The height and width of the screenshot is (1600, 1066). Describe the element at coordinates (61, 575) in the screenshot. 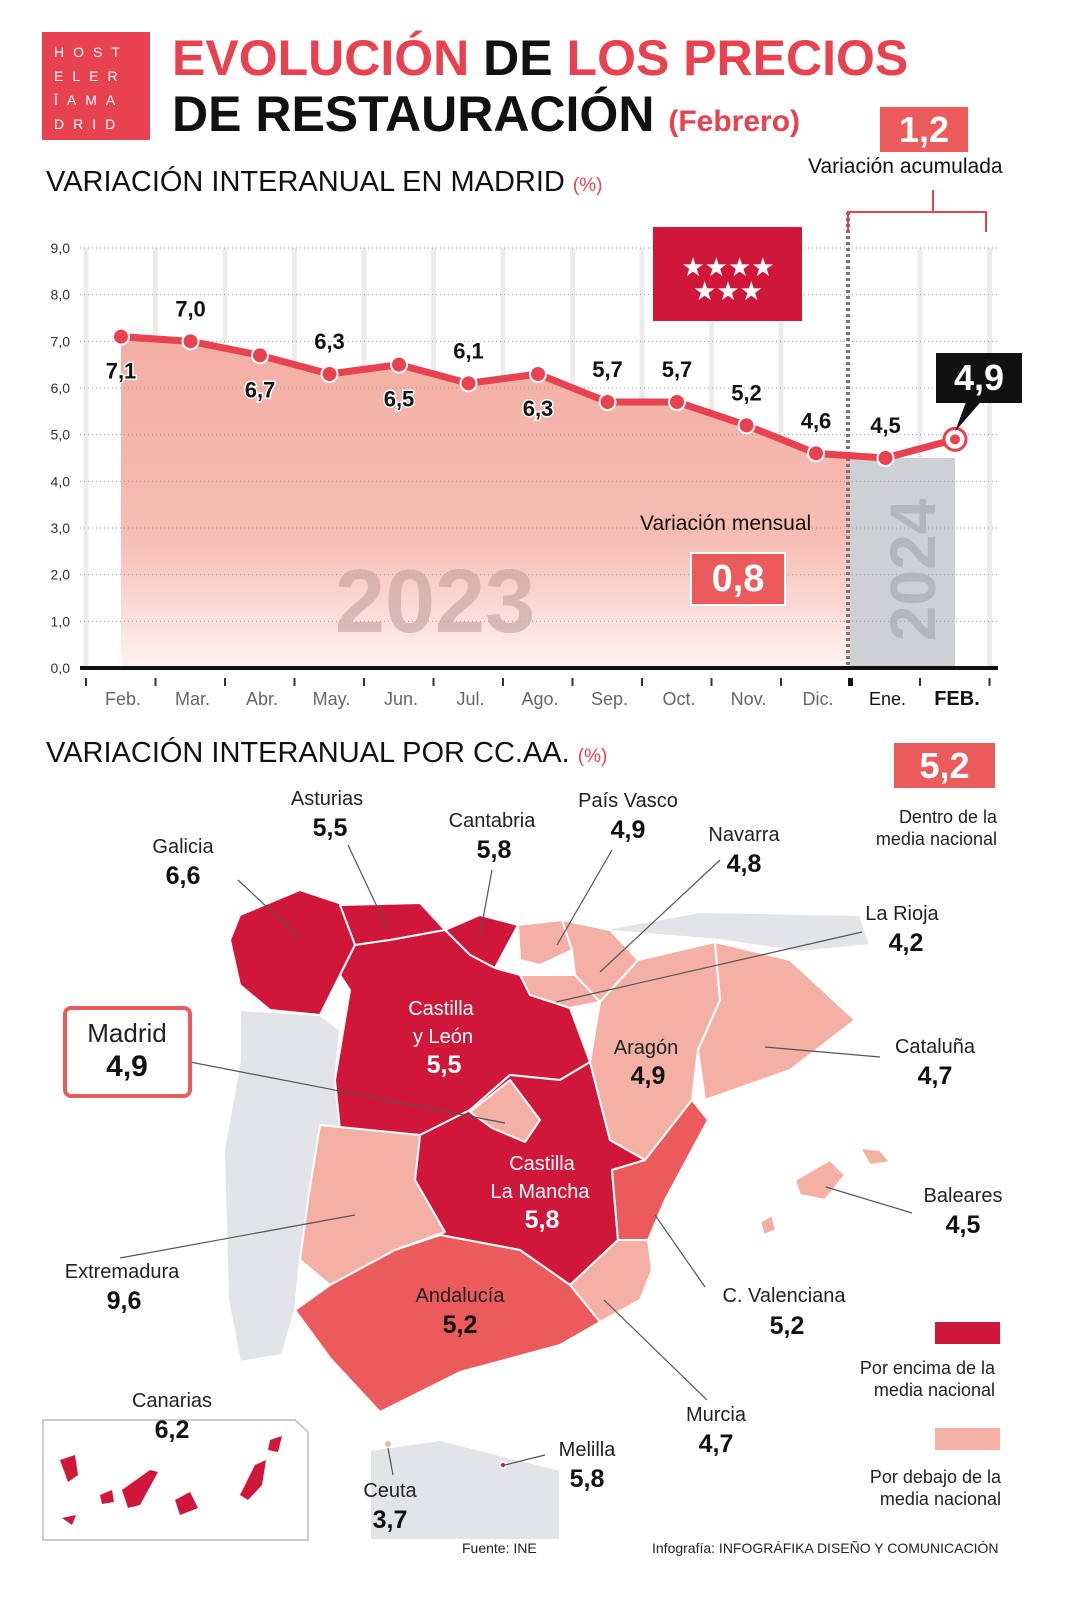

I see `y-tick-label: 2,0` at that location.